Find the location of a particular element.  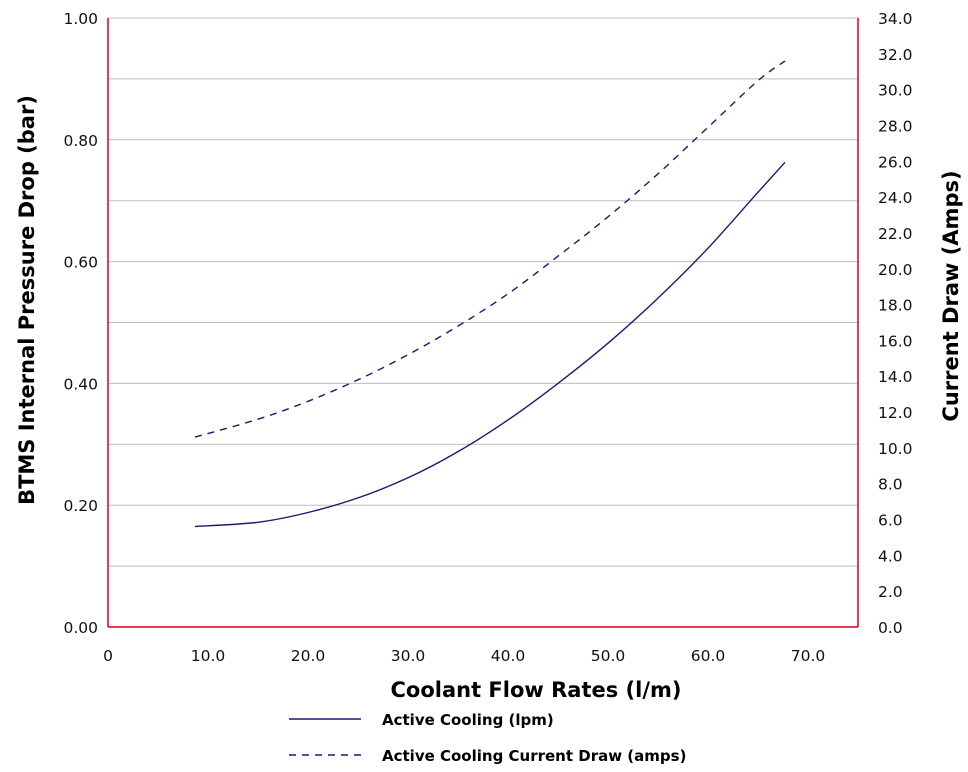

x-tick-label: 20.0 is located at coordinates (308, 656).